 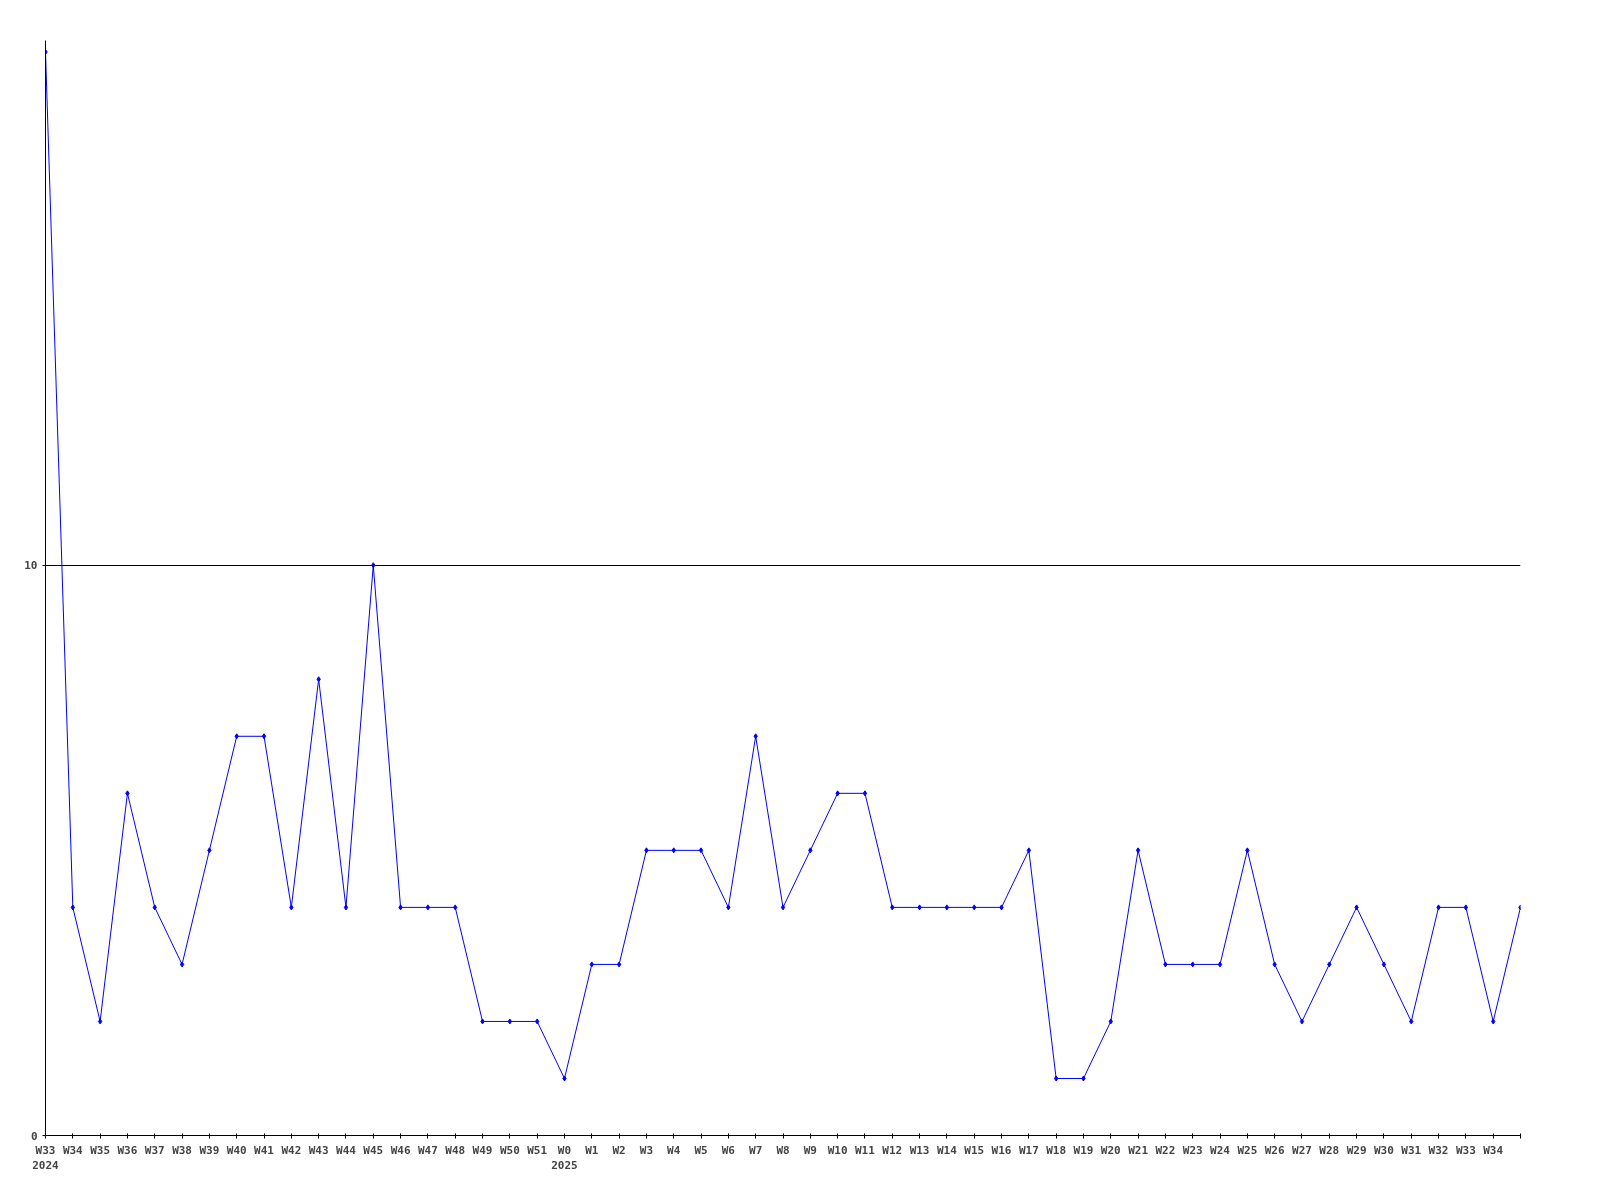 I want to click on x-tick-label: W37, so click(x=154, y=1150).